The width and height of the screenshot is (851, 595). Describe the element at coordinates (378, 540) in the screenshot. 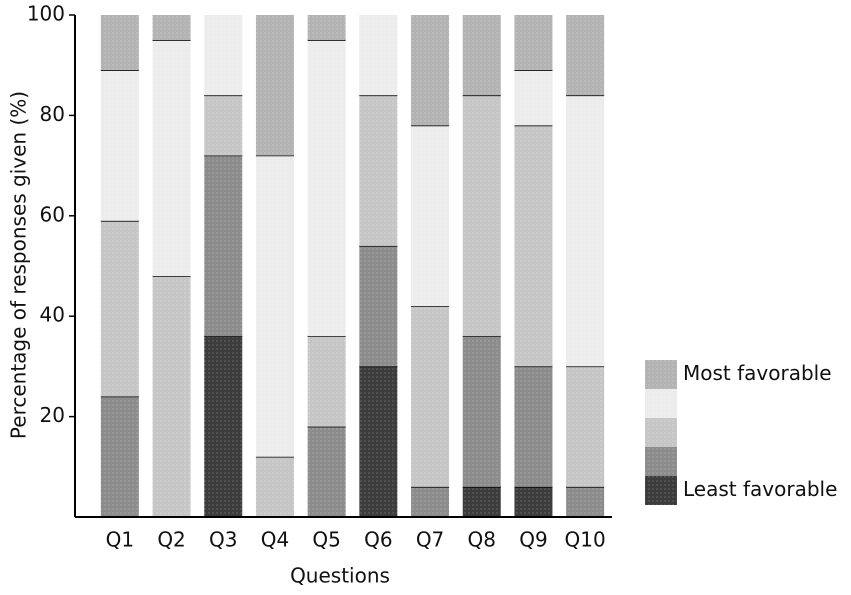

I see `x-tick-label: Q6` at that location.